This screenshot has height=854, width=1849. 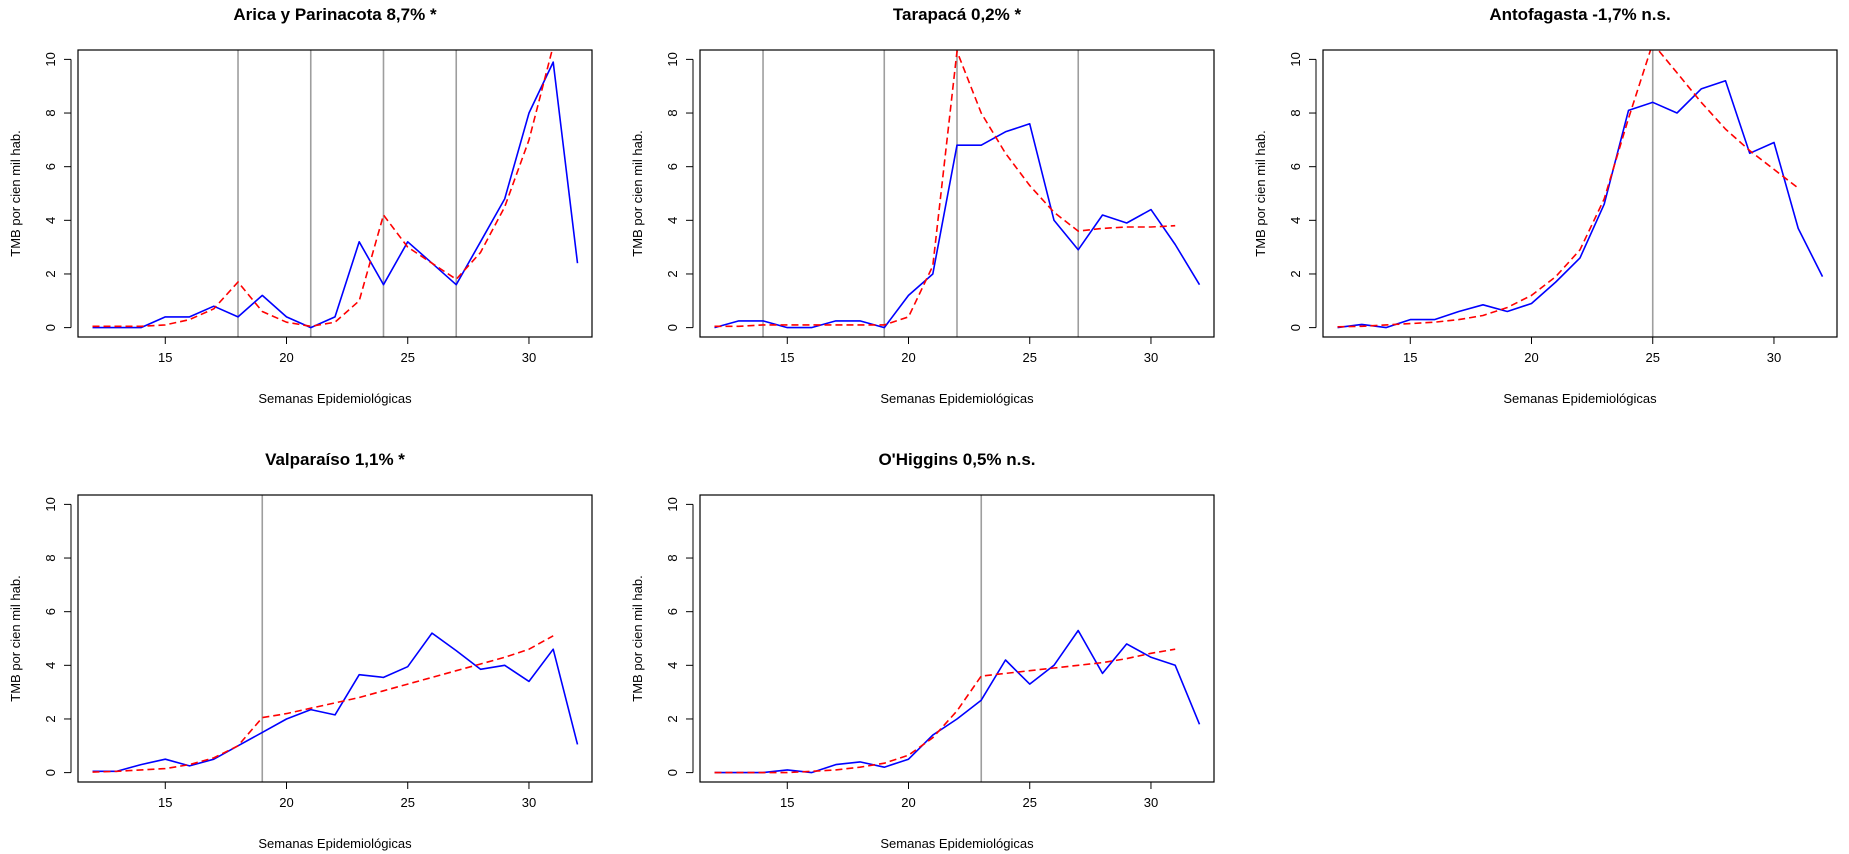 I want to click on chart-title: Arica y Parinacota 8,7% *, so click(x=335, y=14).